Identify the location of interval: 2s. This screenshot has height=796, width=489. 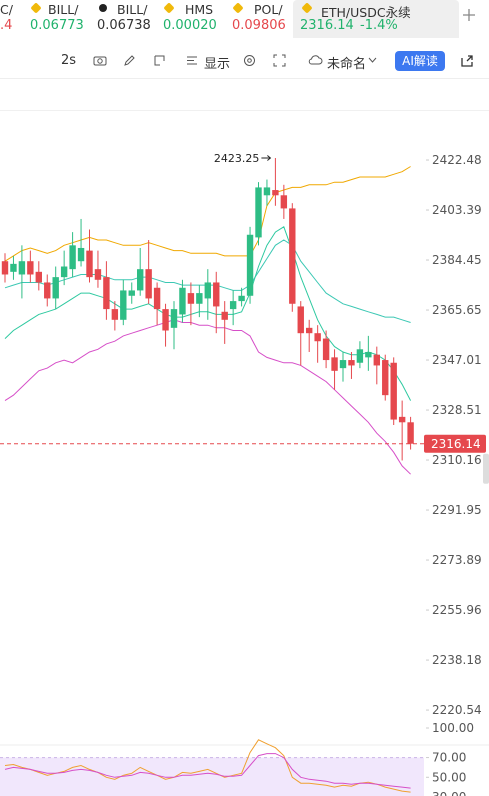
(69, 60).